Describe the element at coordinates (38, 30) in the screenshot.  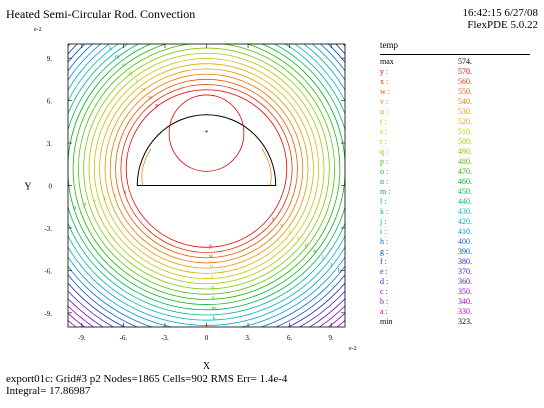
I see `y-exponent-label: e-2` at that location.